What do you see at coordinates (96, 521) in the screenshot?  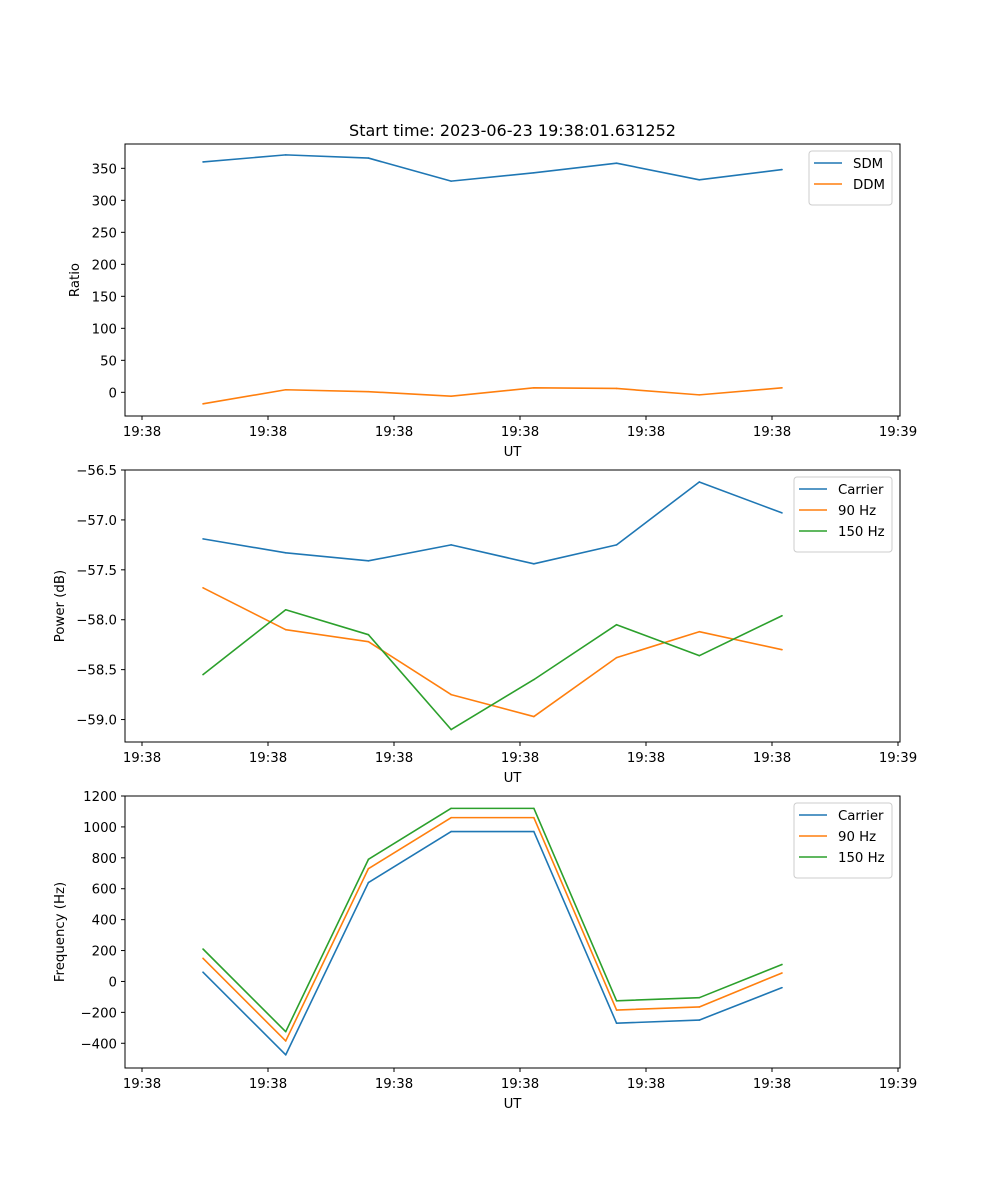 I see `y-tick-label: −57.0` at bounding box center [96, 521].